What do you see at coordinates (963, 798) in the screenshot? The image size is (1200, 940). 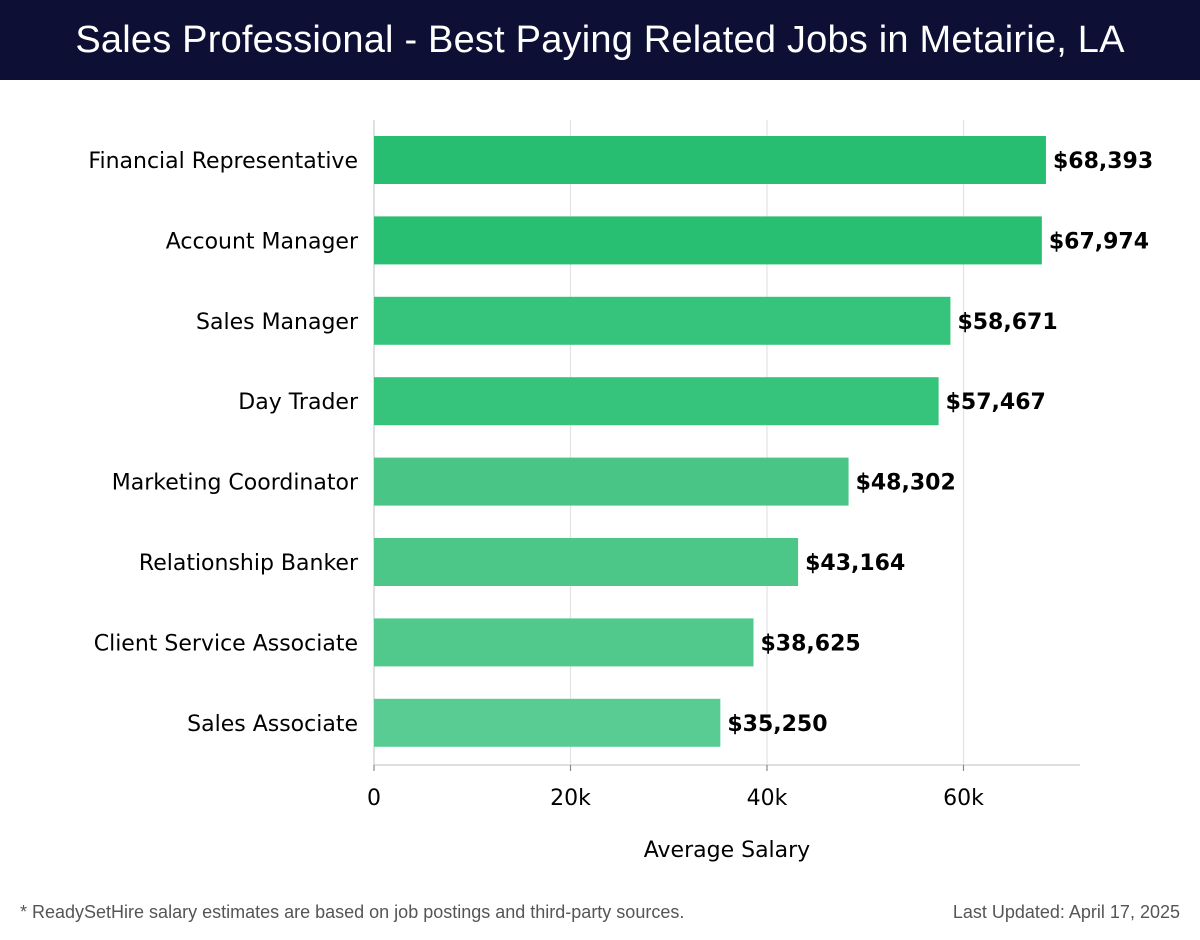 I see `x-tick-label: 60k` at bounding box center [963, 798].